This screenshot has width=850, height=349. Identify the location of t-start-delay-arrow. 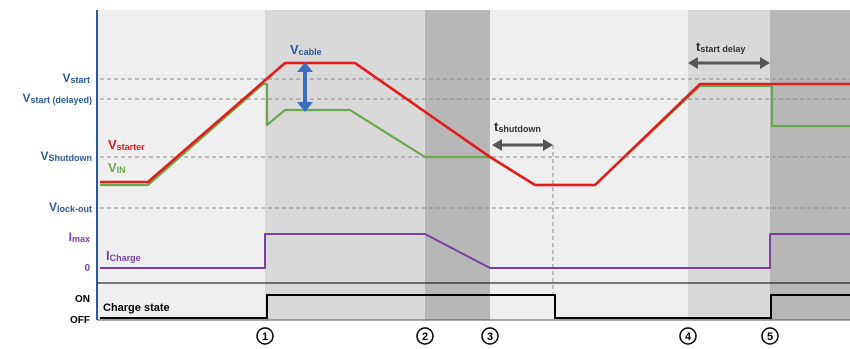
(729, 63).